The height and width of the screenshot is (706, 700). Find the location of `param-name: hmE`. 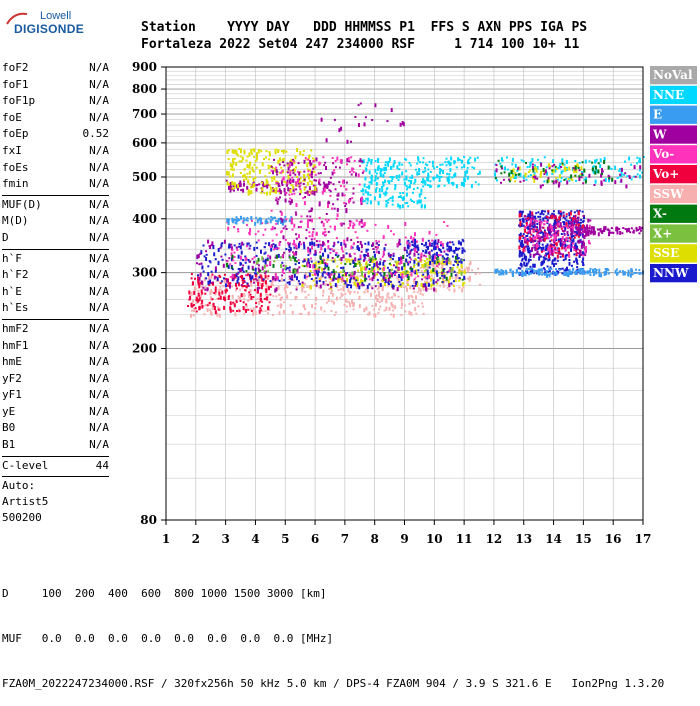

param-name: hmE is located at coordinates (12, 362).